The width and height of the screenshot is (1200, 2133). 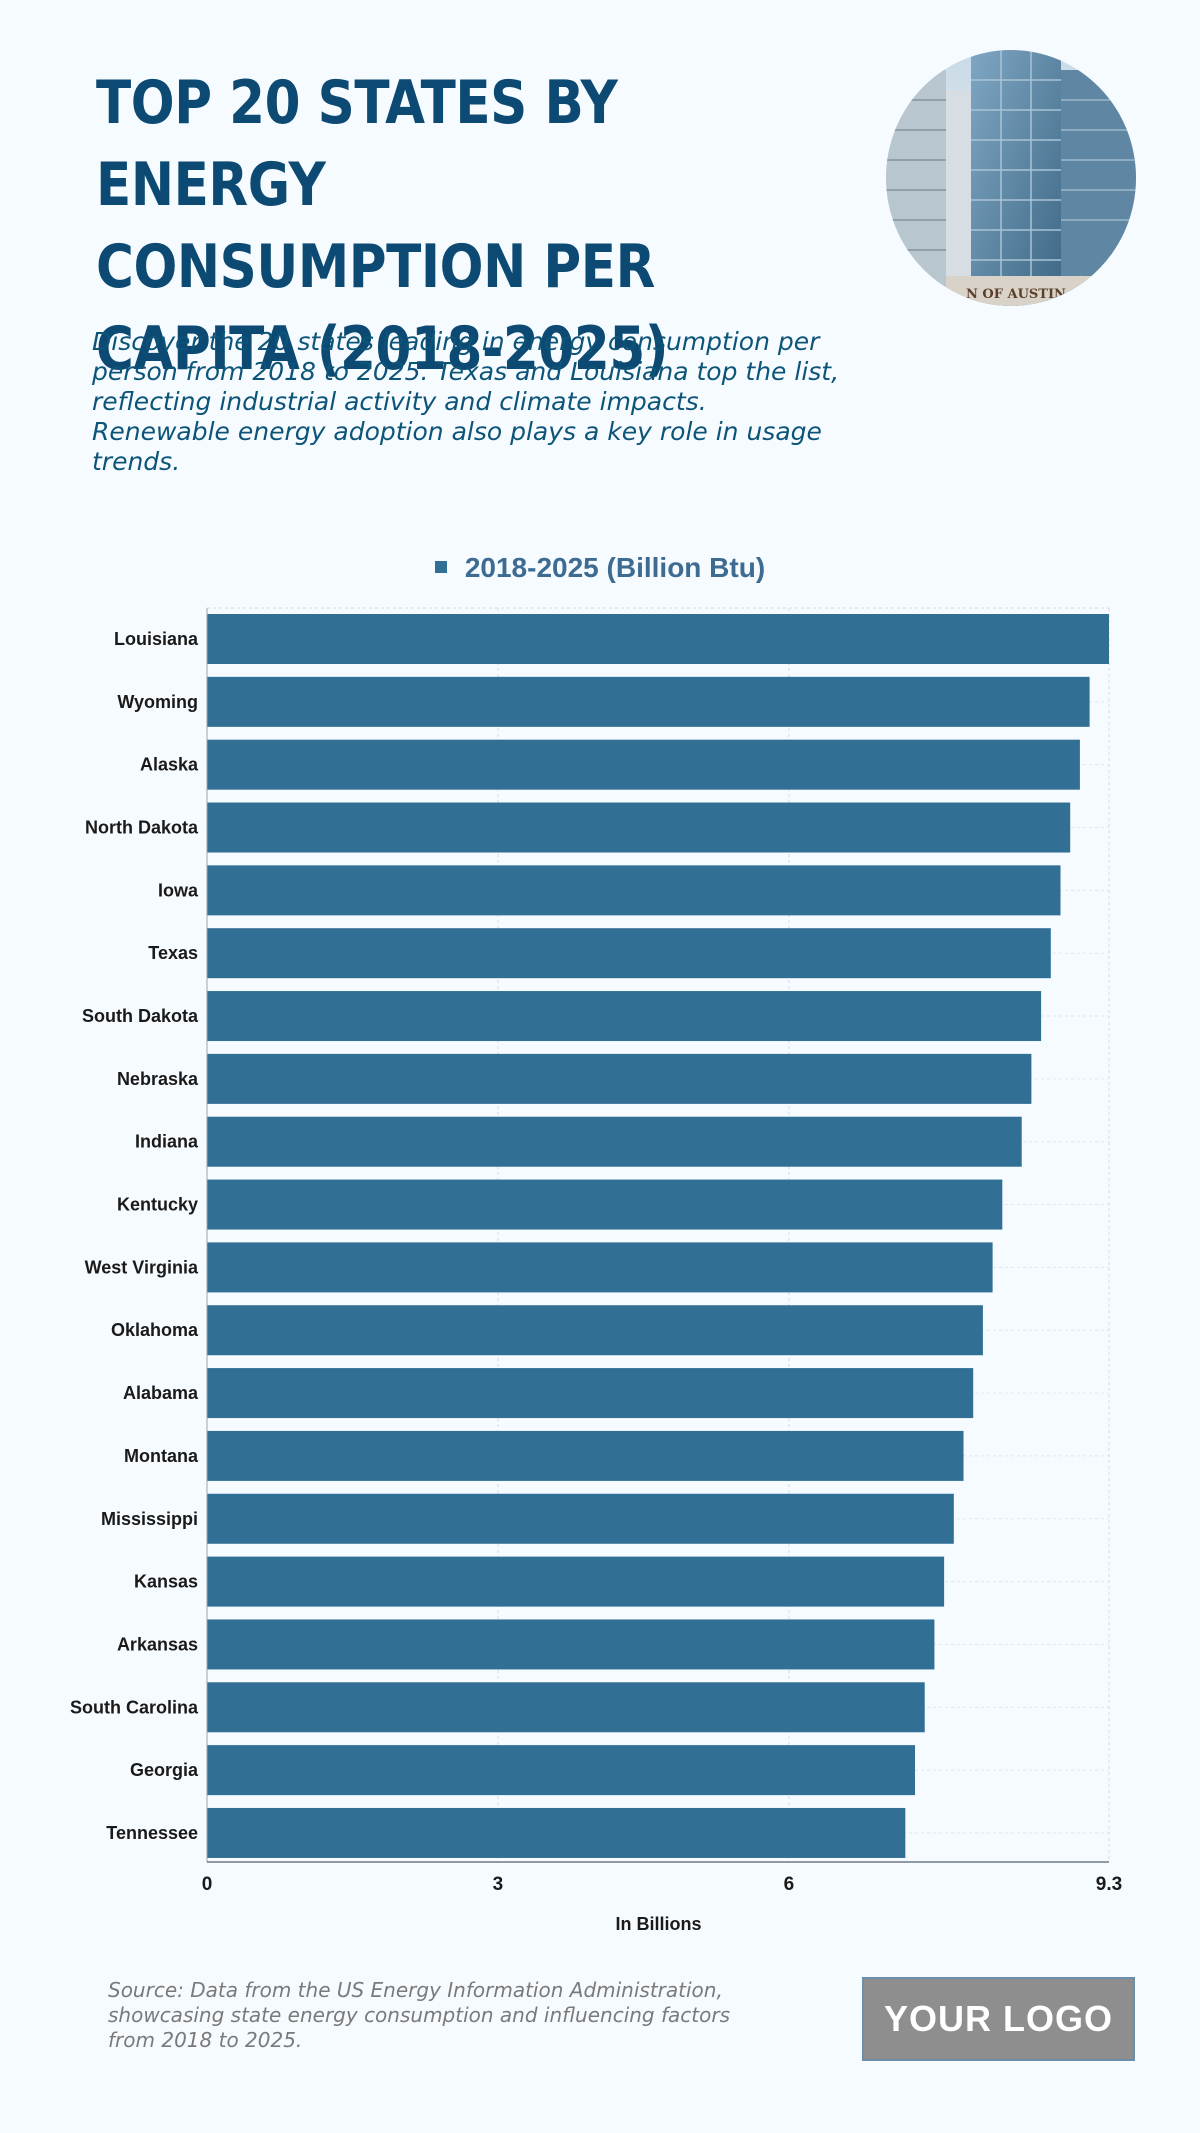 I want to click on legend-label: 2018-2025 (Billion Btu), so click(x=615, y=567).